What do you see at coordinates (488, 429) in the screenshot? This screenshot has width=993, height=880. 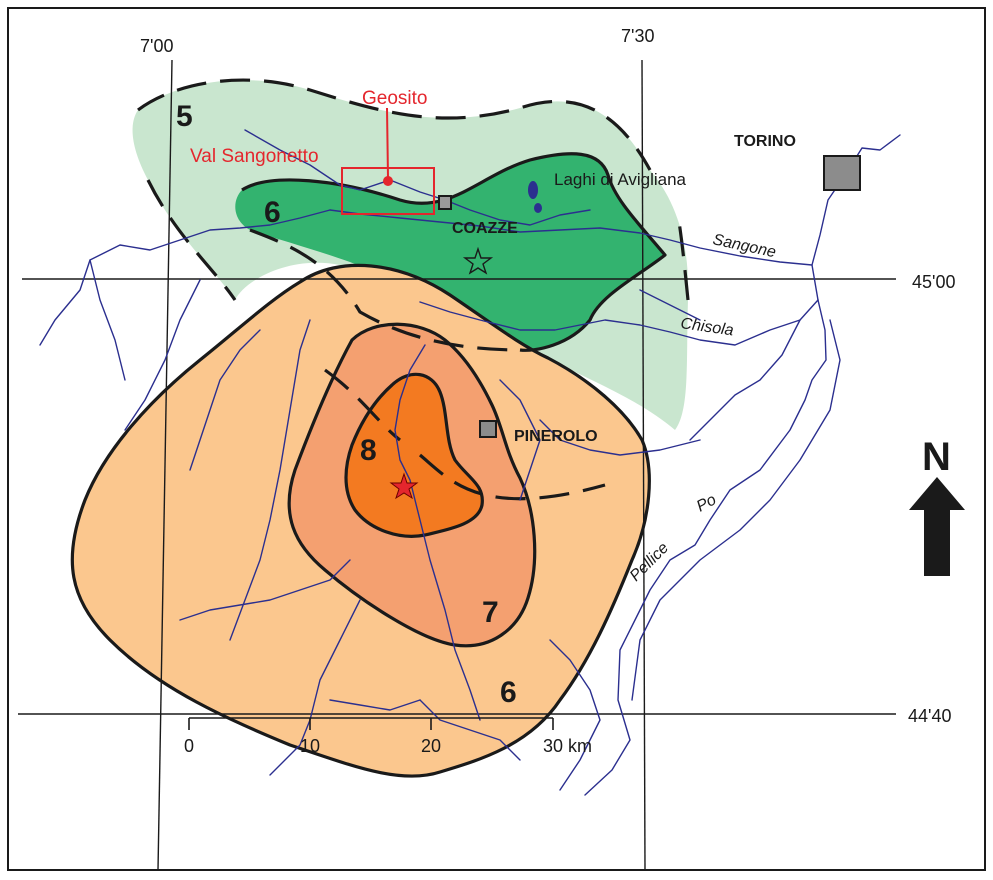 I see `pinerolo-marker` at bounding box center [488, 429].